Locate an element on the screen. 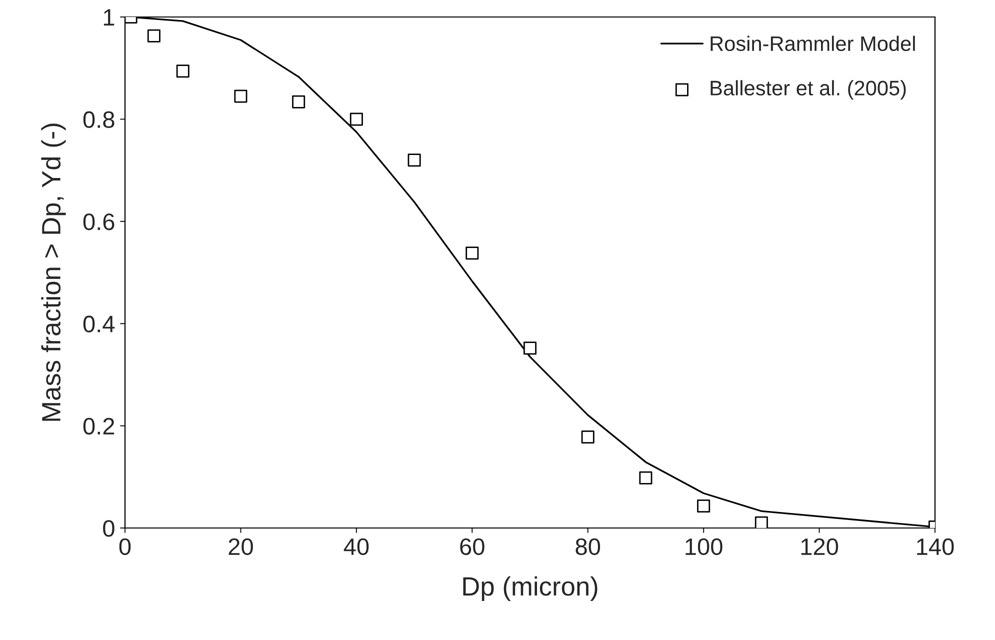  y-tick-label: 0 is located at coordinates (108, 528).